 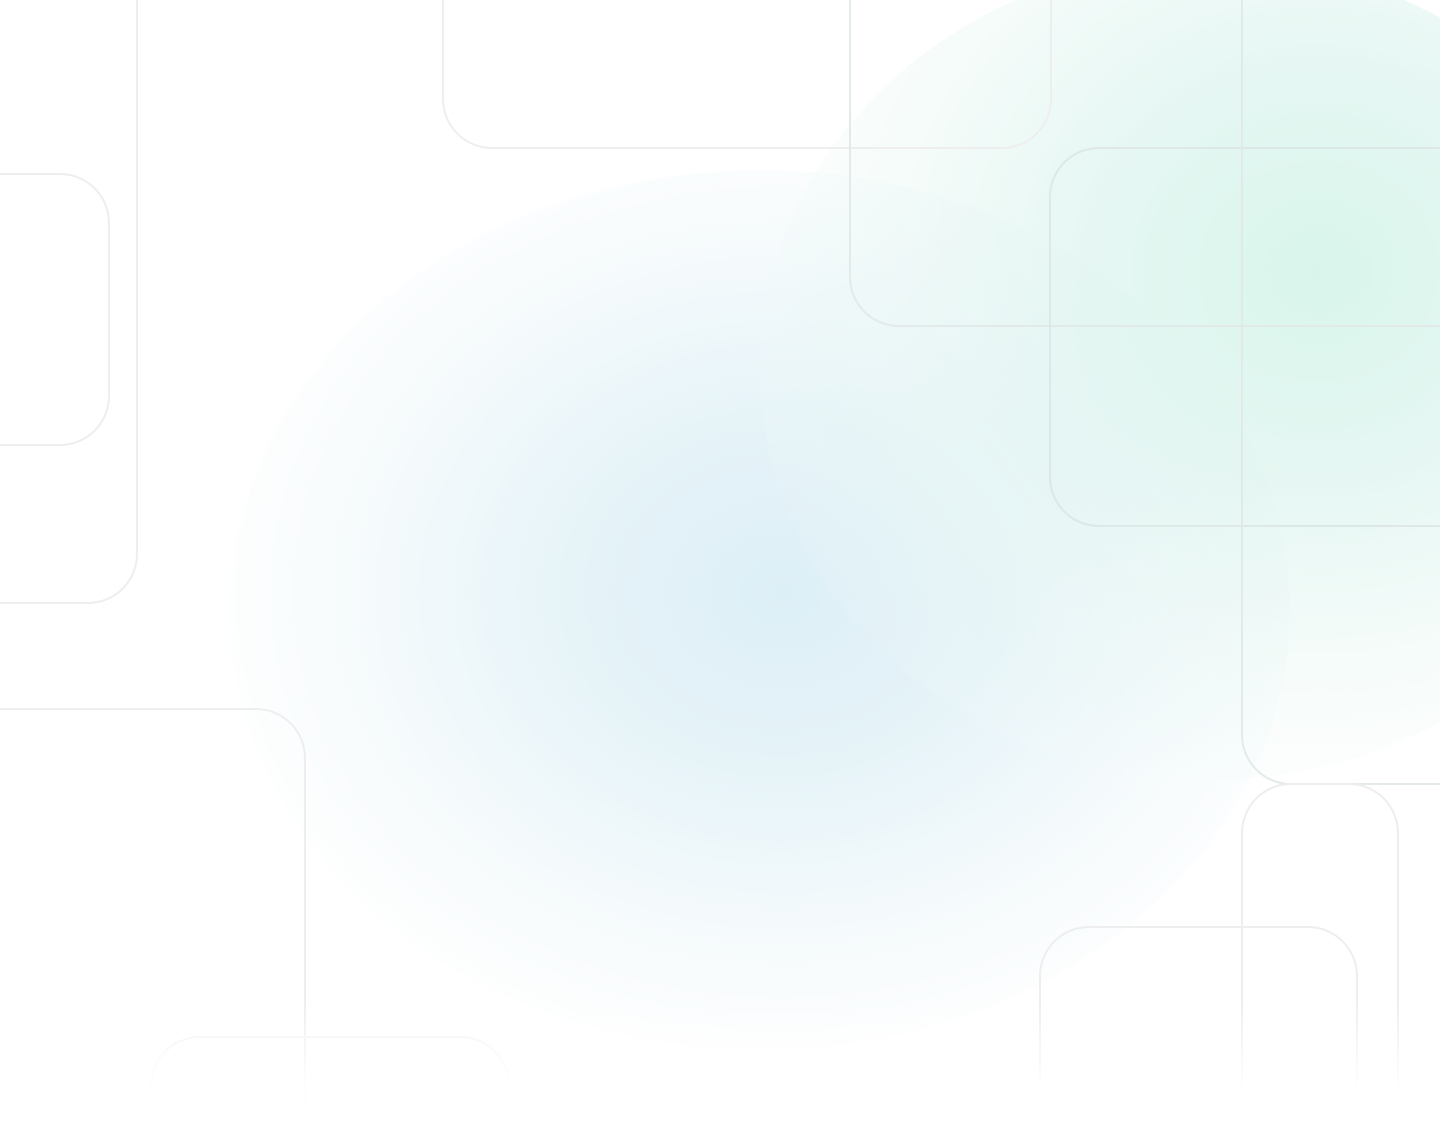 I want to click on decorative-frame-right-tall, so click(x=1340, y=392).